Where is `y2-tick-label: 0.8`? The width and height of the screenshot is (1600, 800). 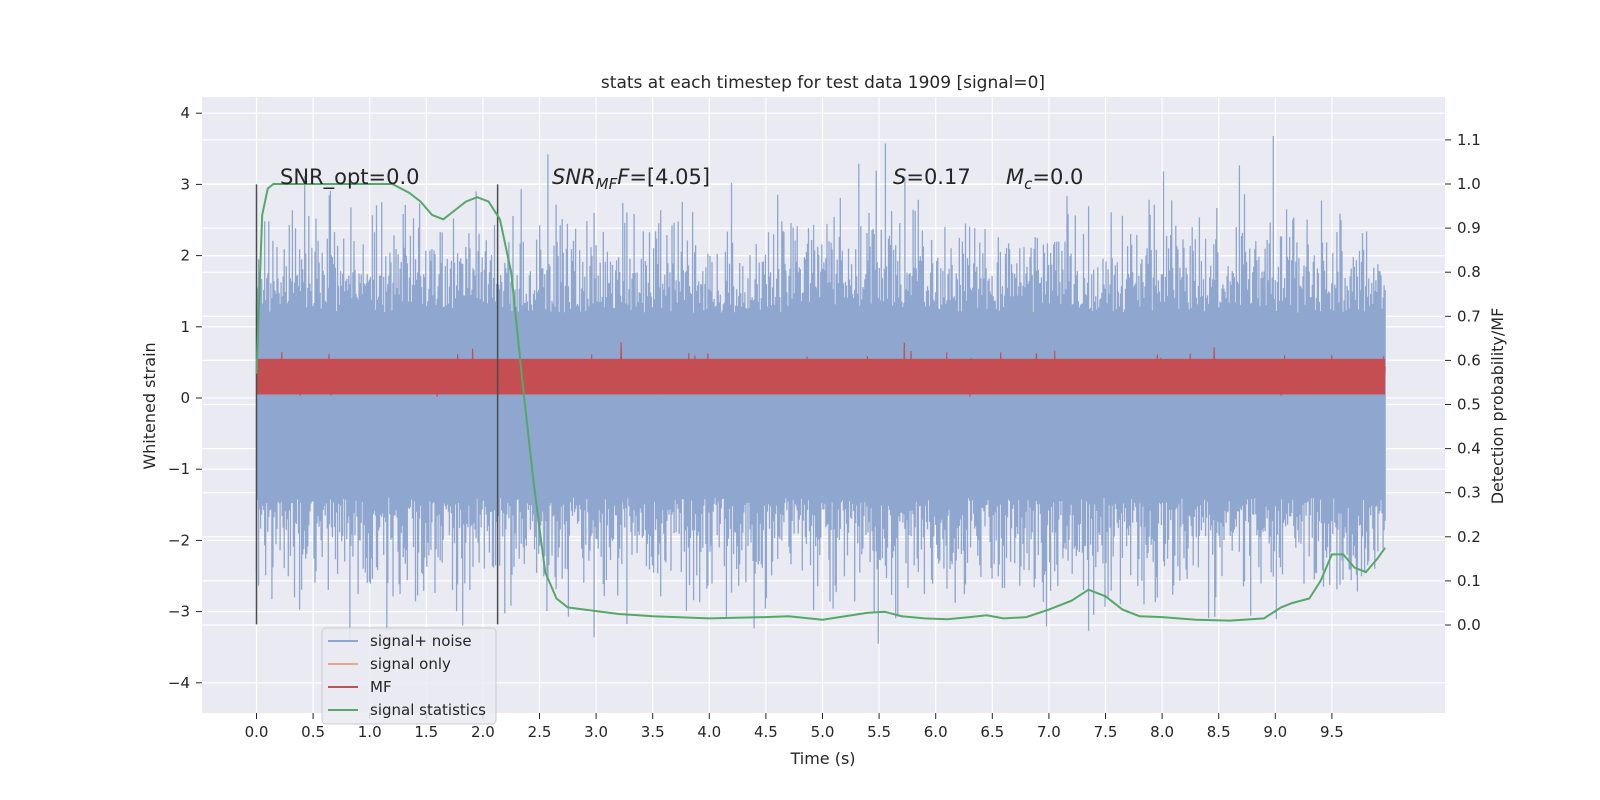 y2-tick-label: 0.8 is located at coordinates (1469, 272).